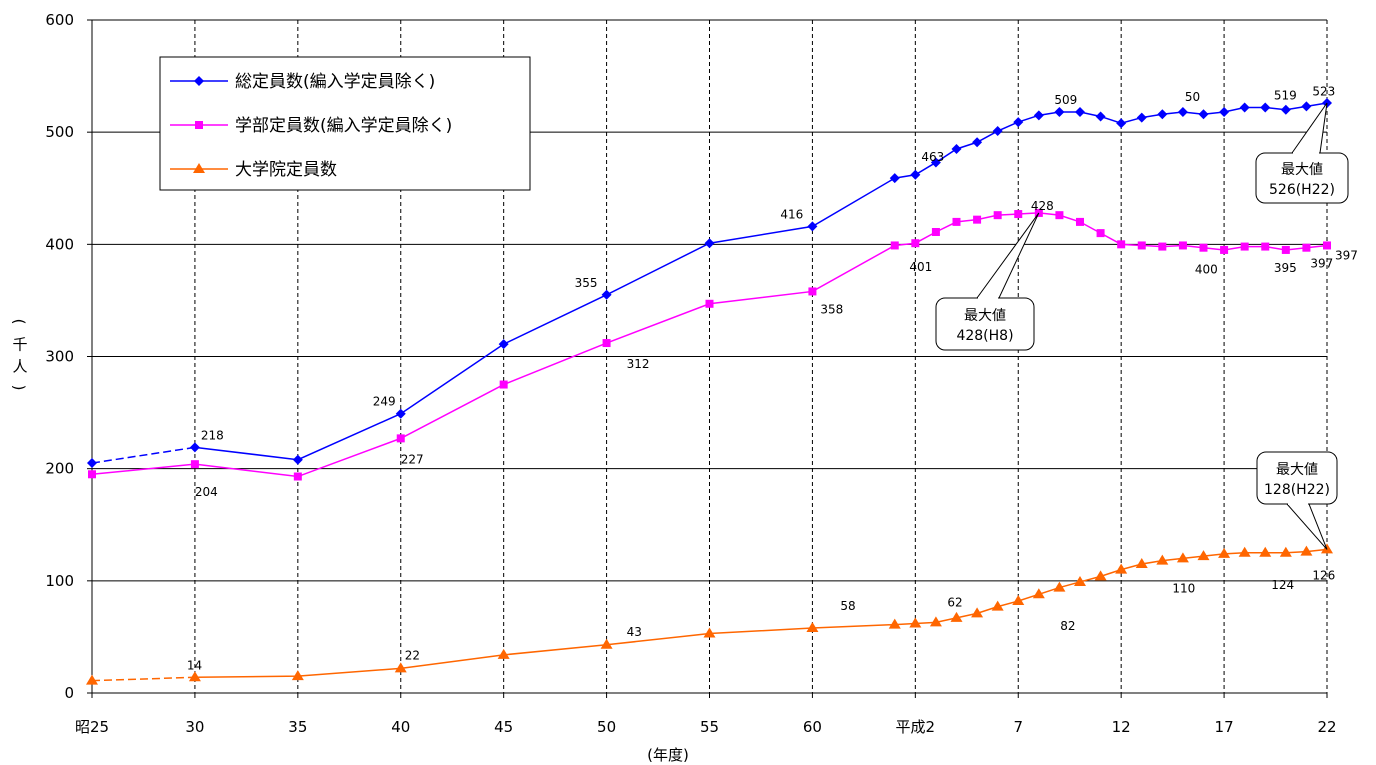 The width and height of the screenshot is (1376, 765). Describe the element at coordinates (1065, 100) in the screenshot. I see `data-label: 509` at that location.